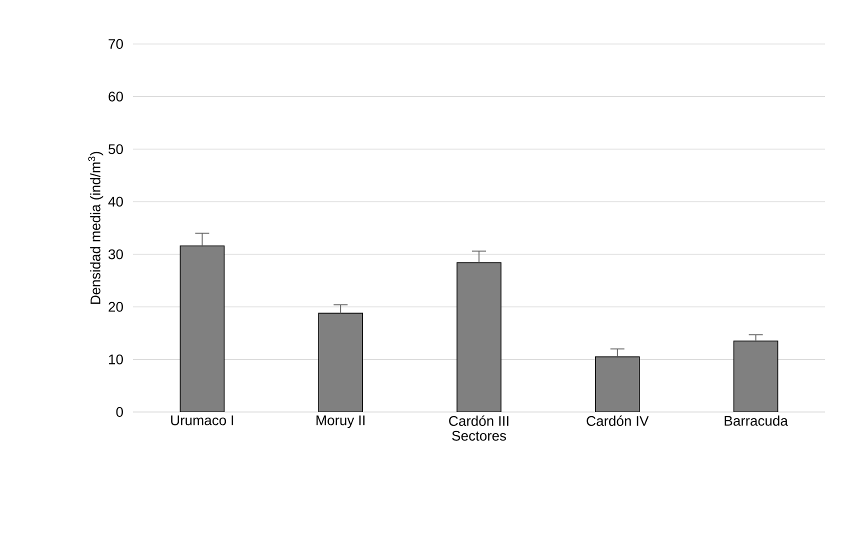 The width and height of the screenshot is (848, 533). Describe the element at coordinates (617, 421) in the screenshot. I see `x-tick-label: Cardón IV` at that location.